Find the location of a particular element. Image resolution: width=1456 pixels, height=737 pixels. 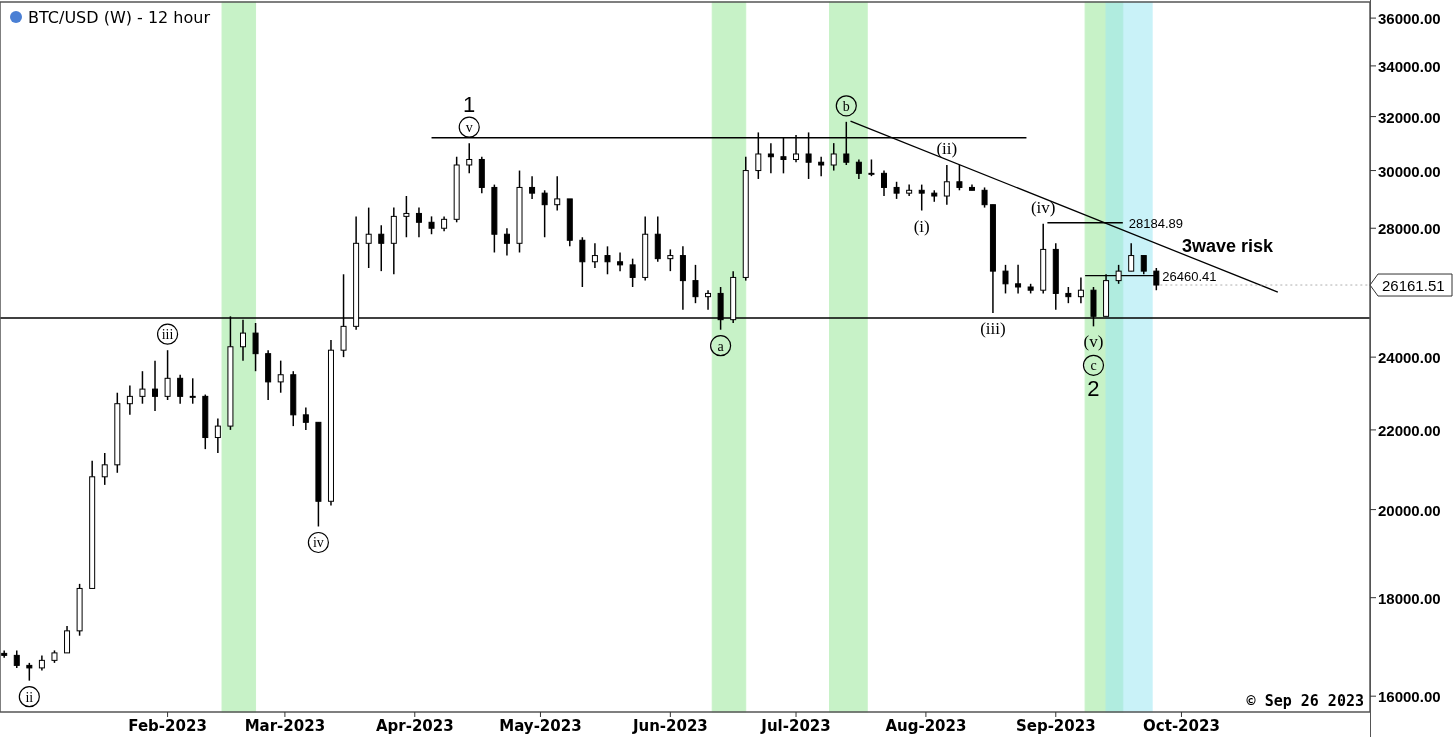

x-tick-label: May-2023 is located at coordinates (540, 726).